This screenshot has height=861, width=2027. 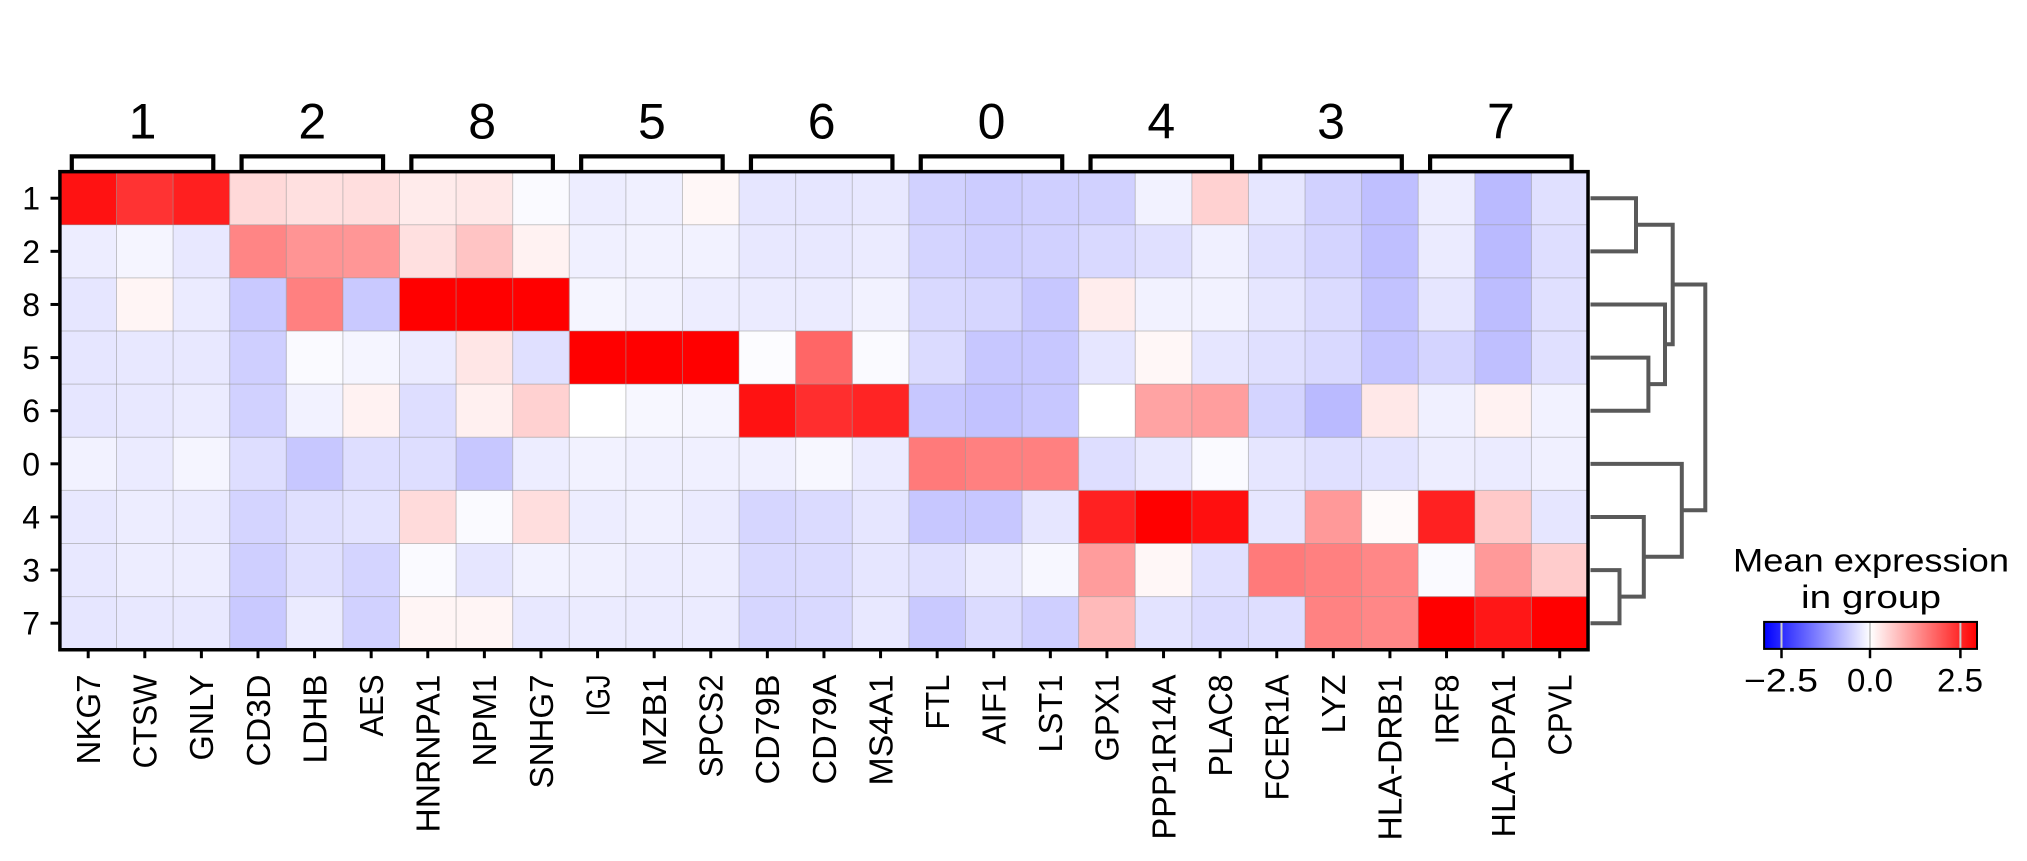 I want to click on svg-text: in group, so click(x=1871, y=597).